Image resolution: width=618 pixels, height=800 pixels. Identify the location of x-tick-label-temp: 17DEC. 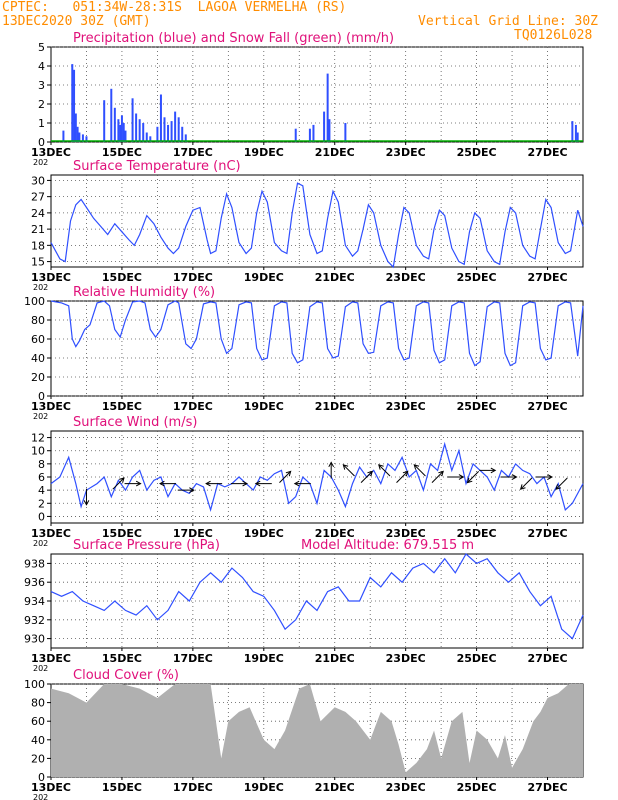
(193, 277).